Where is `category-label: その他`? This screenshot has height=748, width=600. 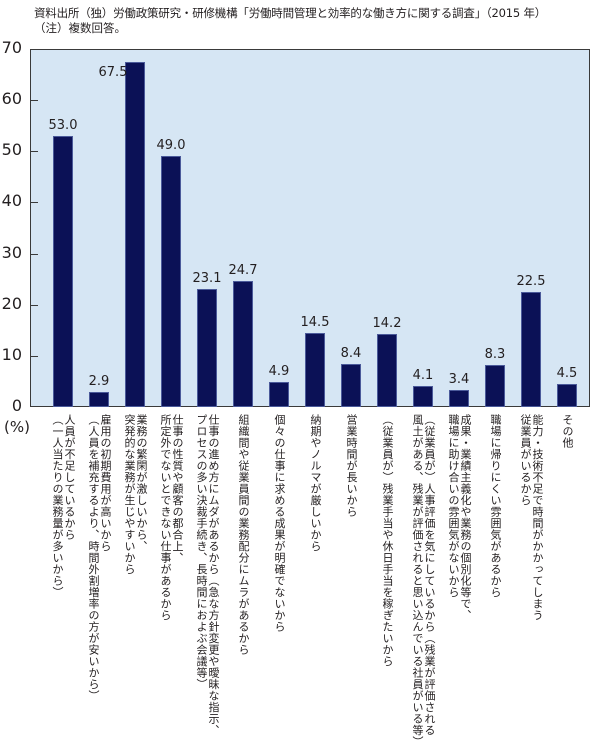
category-label: その他 is located at coordinates (567, 431).